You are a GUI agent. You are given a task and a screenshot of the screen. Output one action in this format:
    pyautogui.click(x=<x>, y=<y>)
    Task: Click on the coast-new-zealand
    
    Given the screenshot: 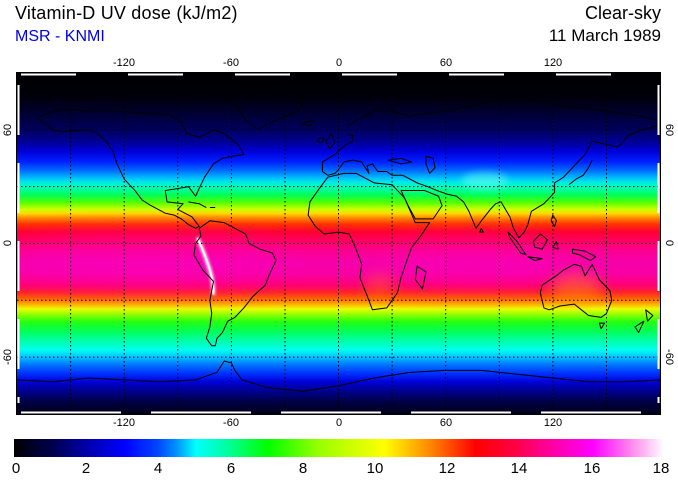 What is the action you would take?
    pyautogui.click(x=644, y=321)
    